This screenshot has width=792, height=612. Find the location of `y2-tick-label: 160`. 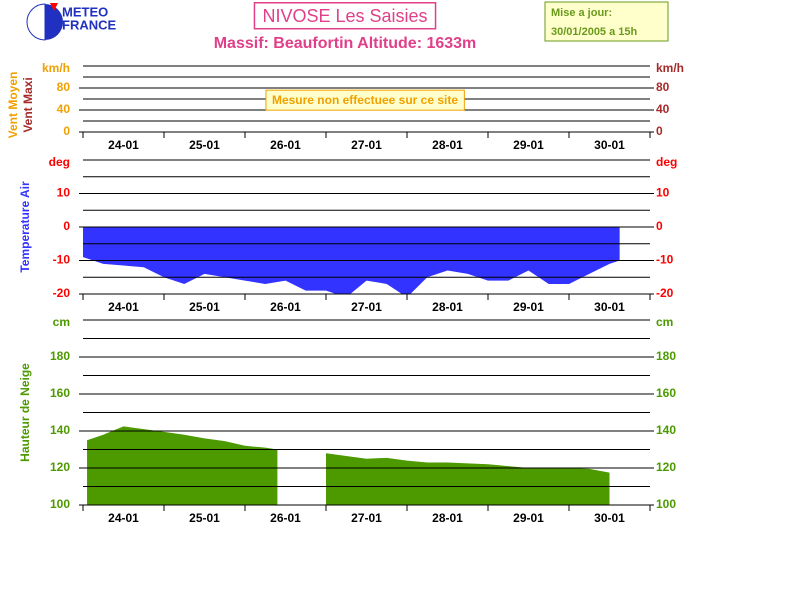

y2-tick-label: 160 is located at coordinates (666, 393).